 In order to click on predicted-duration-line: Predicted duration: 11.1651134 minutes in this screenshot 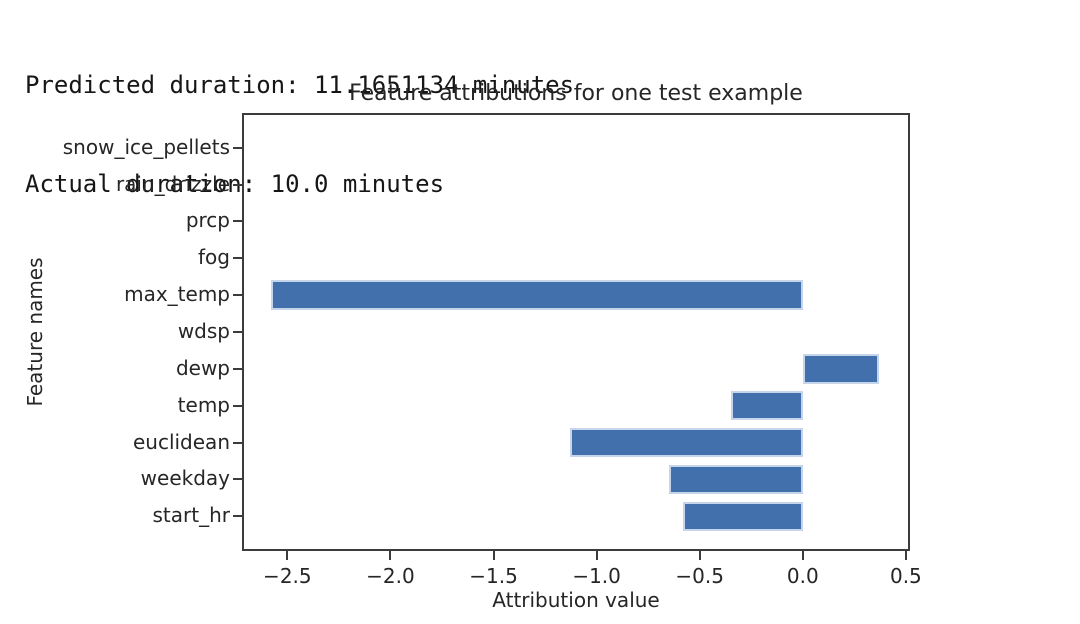, I will do `click(300, 85)`.